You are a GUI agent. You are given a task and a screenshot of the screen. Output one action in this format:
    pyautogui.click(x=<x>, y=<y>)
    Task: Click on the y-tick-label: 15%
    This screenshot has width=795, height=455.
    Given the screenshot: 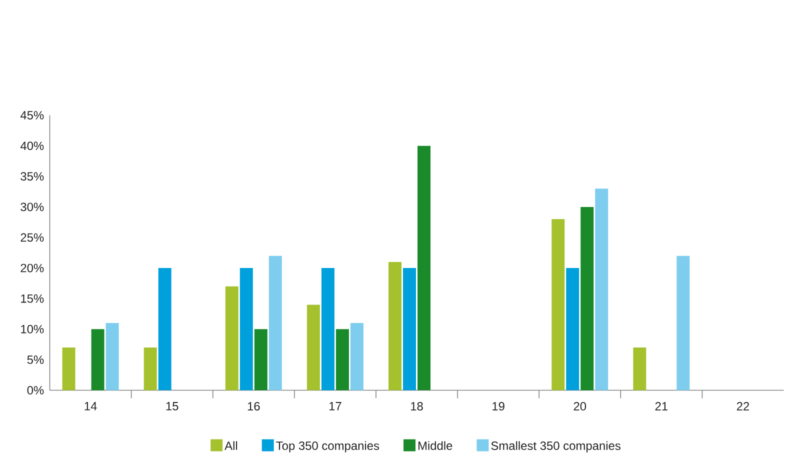 What is the action you would take?
    pyautogui.click(x=32, y=298)
    